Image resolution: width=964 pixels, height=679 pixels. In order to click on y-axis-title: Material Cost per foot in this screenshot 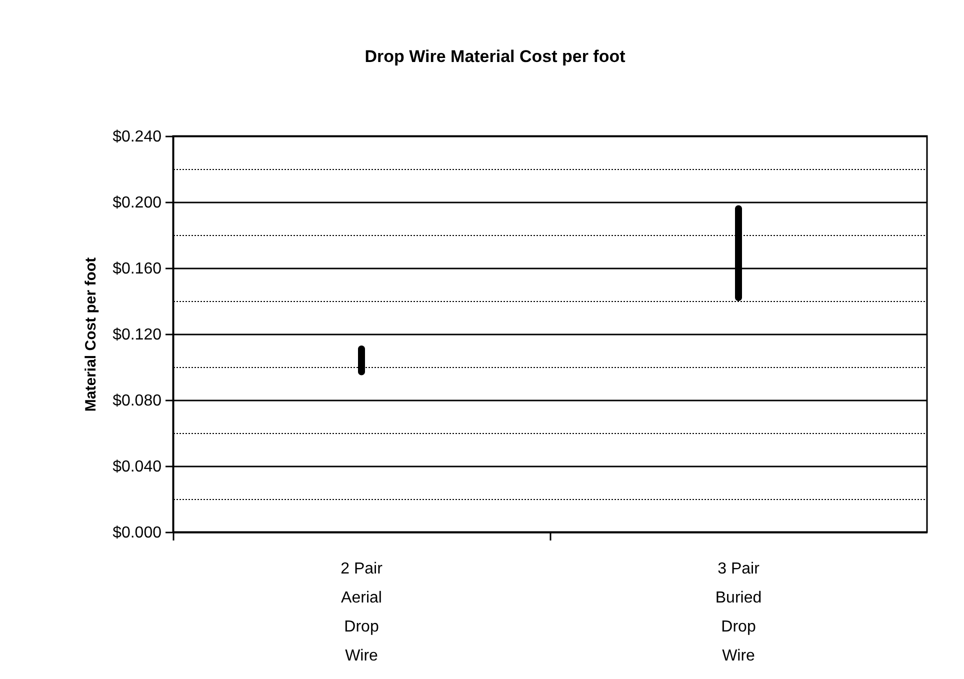, I will do `click(91, 334)`.